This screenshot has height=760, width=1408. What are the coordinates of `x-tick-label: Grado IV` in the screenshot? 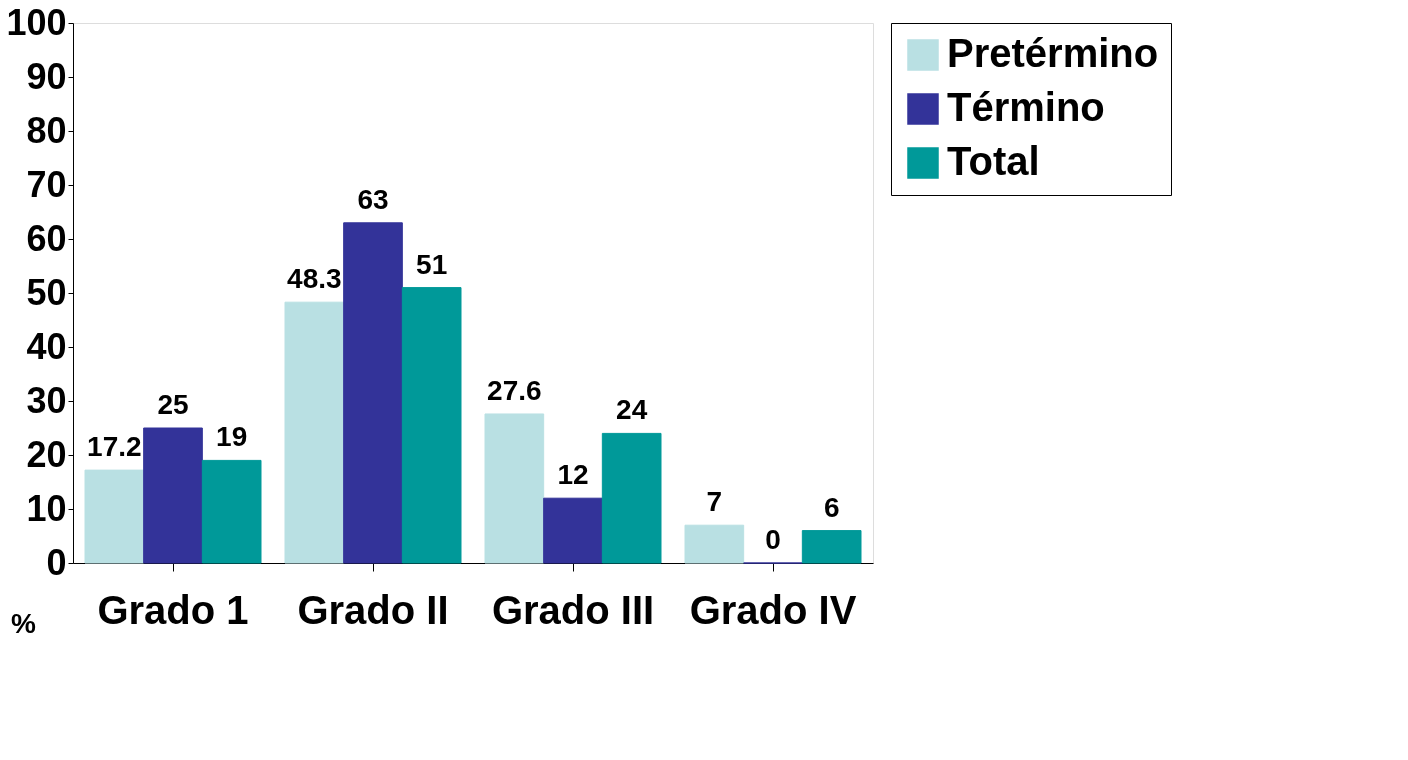 It's located at (773, 609).